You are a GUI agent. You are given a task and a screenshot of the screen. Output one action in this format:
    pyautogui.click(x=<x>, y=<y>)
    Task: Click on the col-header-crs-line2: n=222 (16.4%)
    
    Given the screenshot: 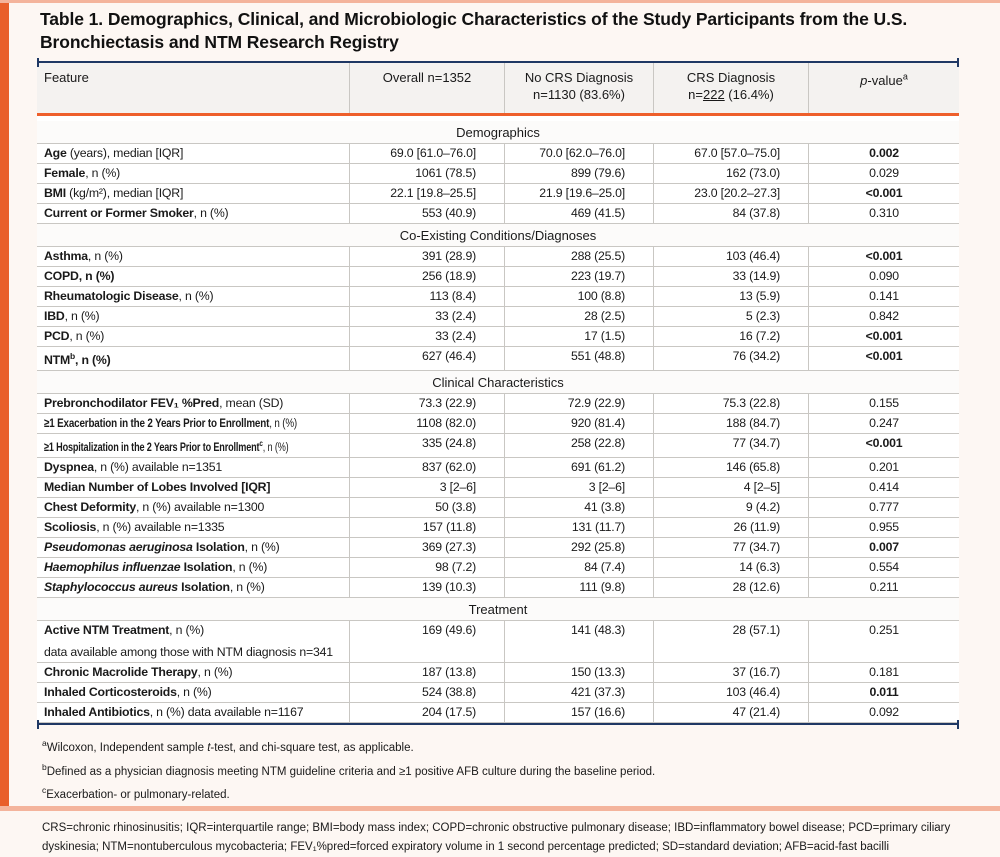 What is the action you would take?
    pyautogui.click(x=731, y=94)
    